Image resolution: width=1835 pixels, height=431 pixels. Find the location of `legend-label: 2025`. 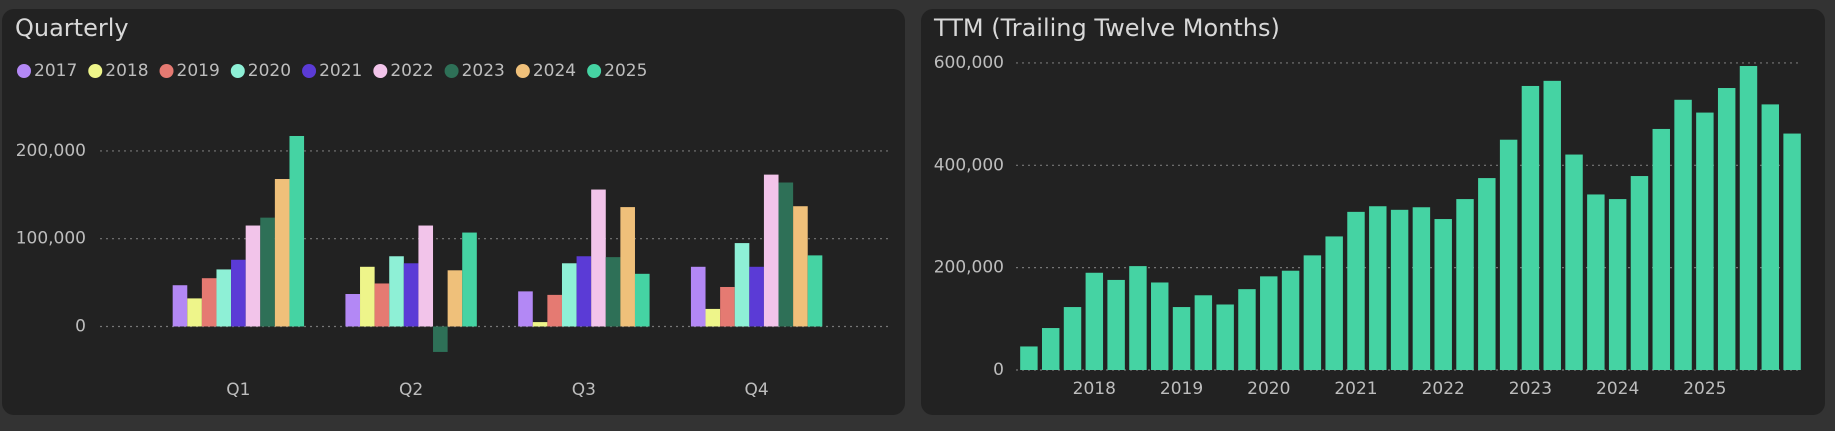

legend-label: 2025 is located at coordinates (625, 71).